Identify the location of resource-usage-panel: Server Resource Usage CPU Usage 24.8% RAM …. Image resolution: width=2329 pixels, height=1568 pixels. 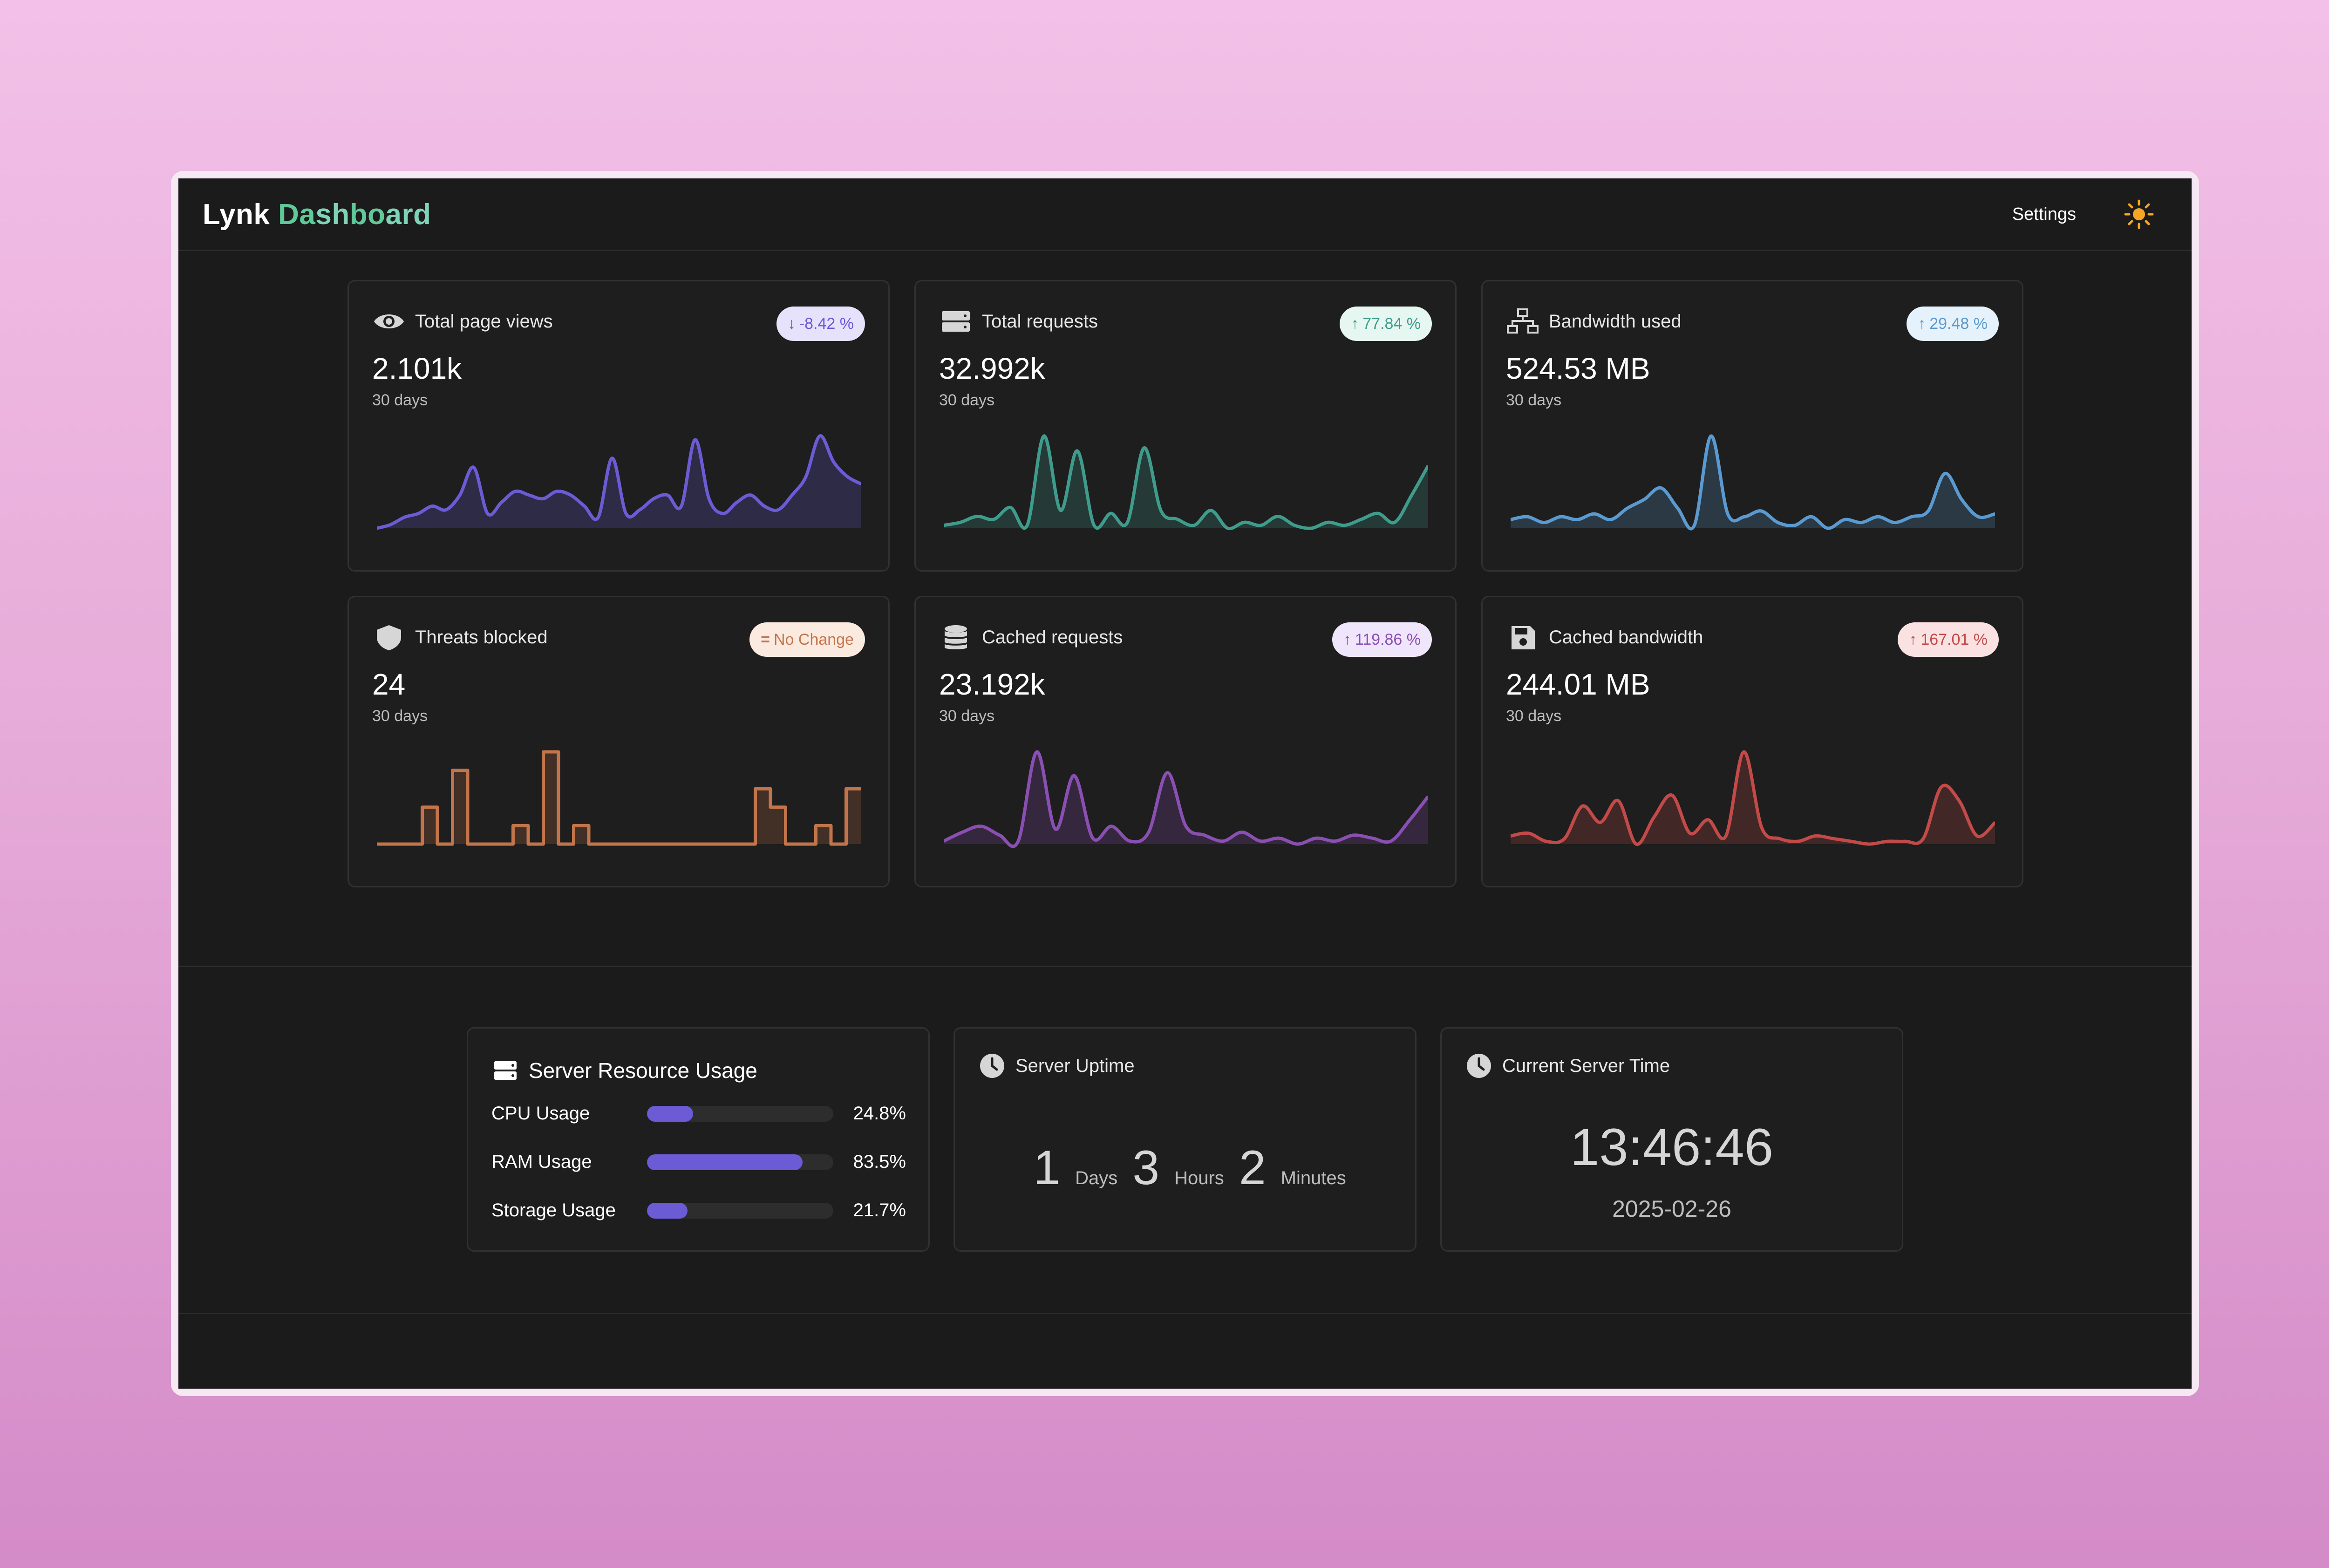
(698, 1139).